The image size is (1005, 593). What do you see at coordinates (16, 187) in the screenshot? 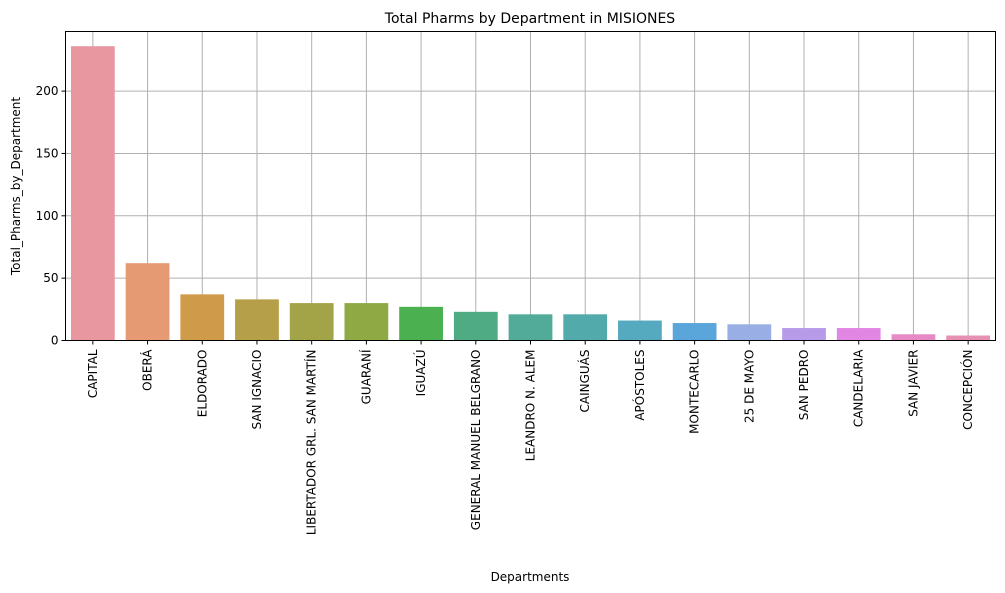
I see `y-axis-label: Total_Pharms_by_Department` at bounding box center [16, 187].